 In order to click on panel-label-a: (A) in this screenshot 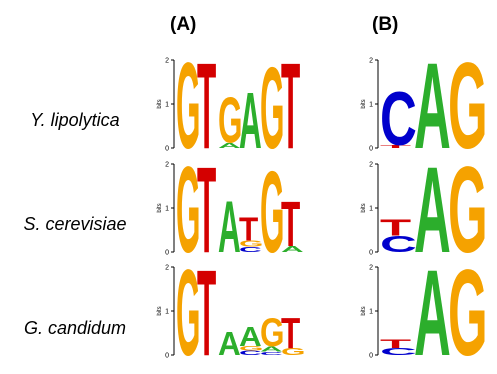, I will do `click(183, 24)`.